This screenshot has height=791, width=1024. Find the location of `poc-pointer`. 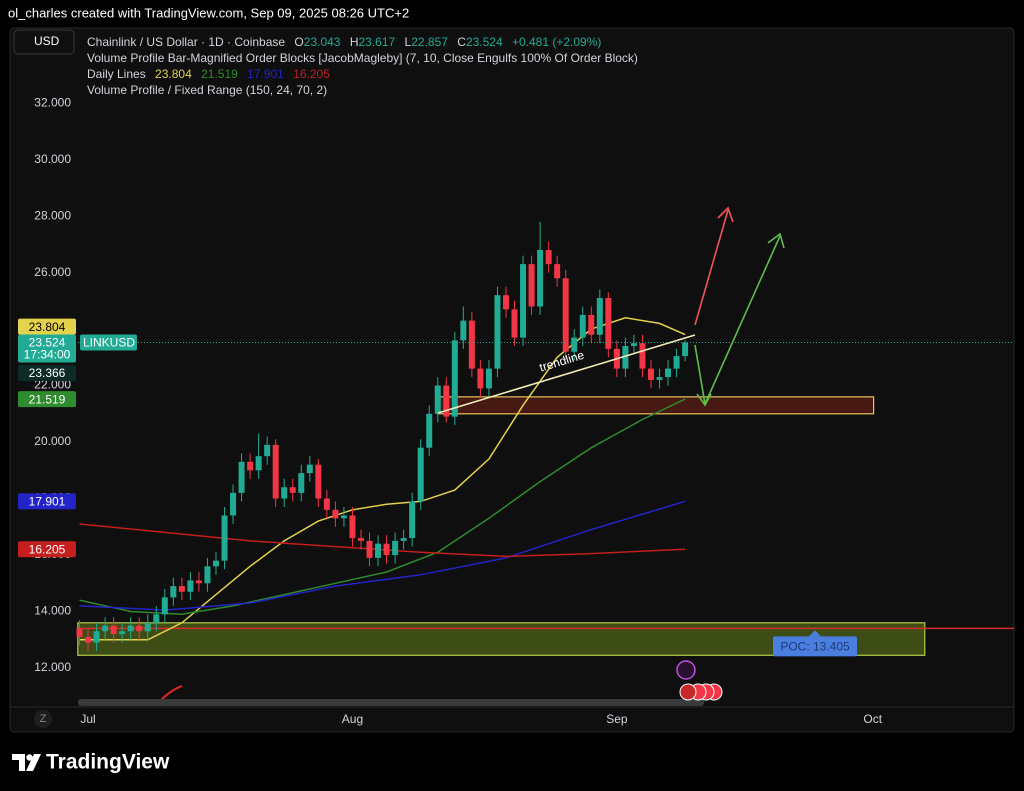

poc-pointer is located at coordinates (815, 633).